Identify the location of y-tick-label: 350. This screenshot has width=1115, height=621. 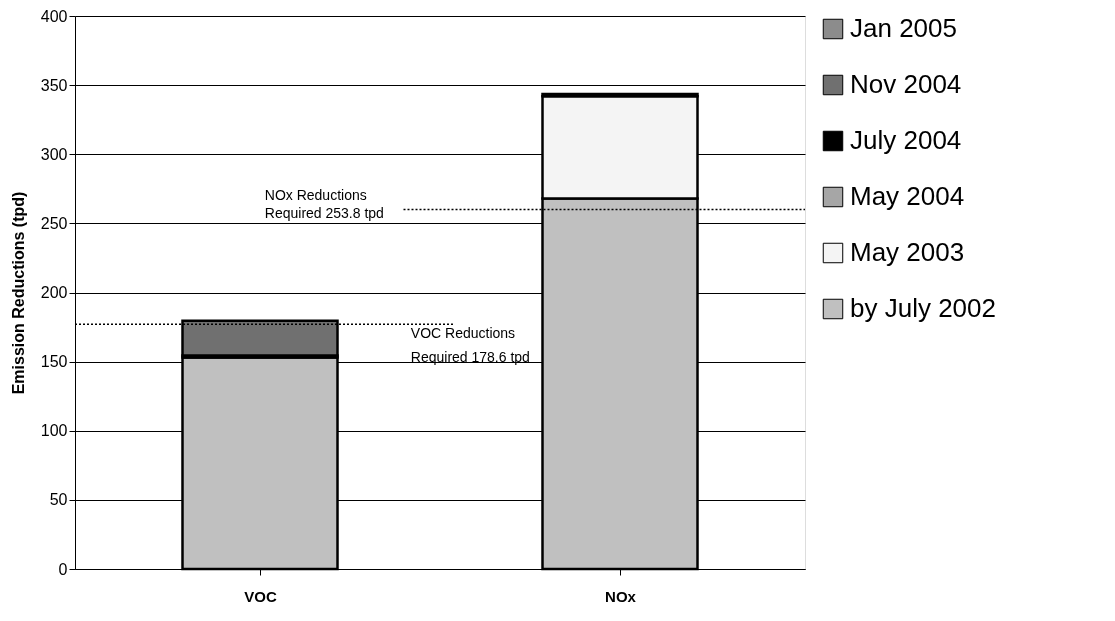
(54, 85).